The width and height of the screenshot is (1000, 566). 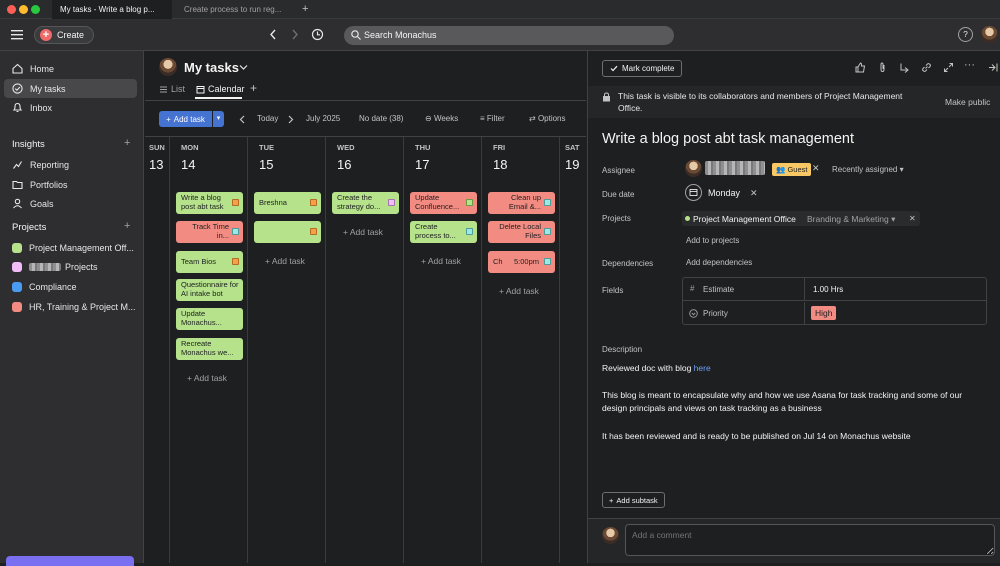 I want to click on add-dependencies-link: Add dependencies, so click(x=719, y=262).